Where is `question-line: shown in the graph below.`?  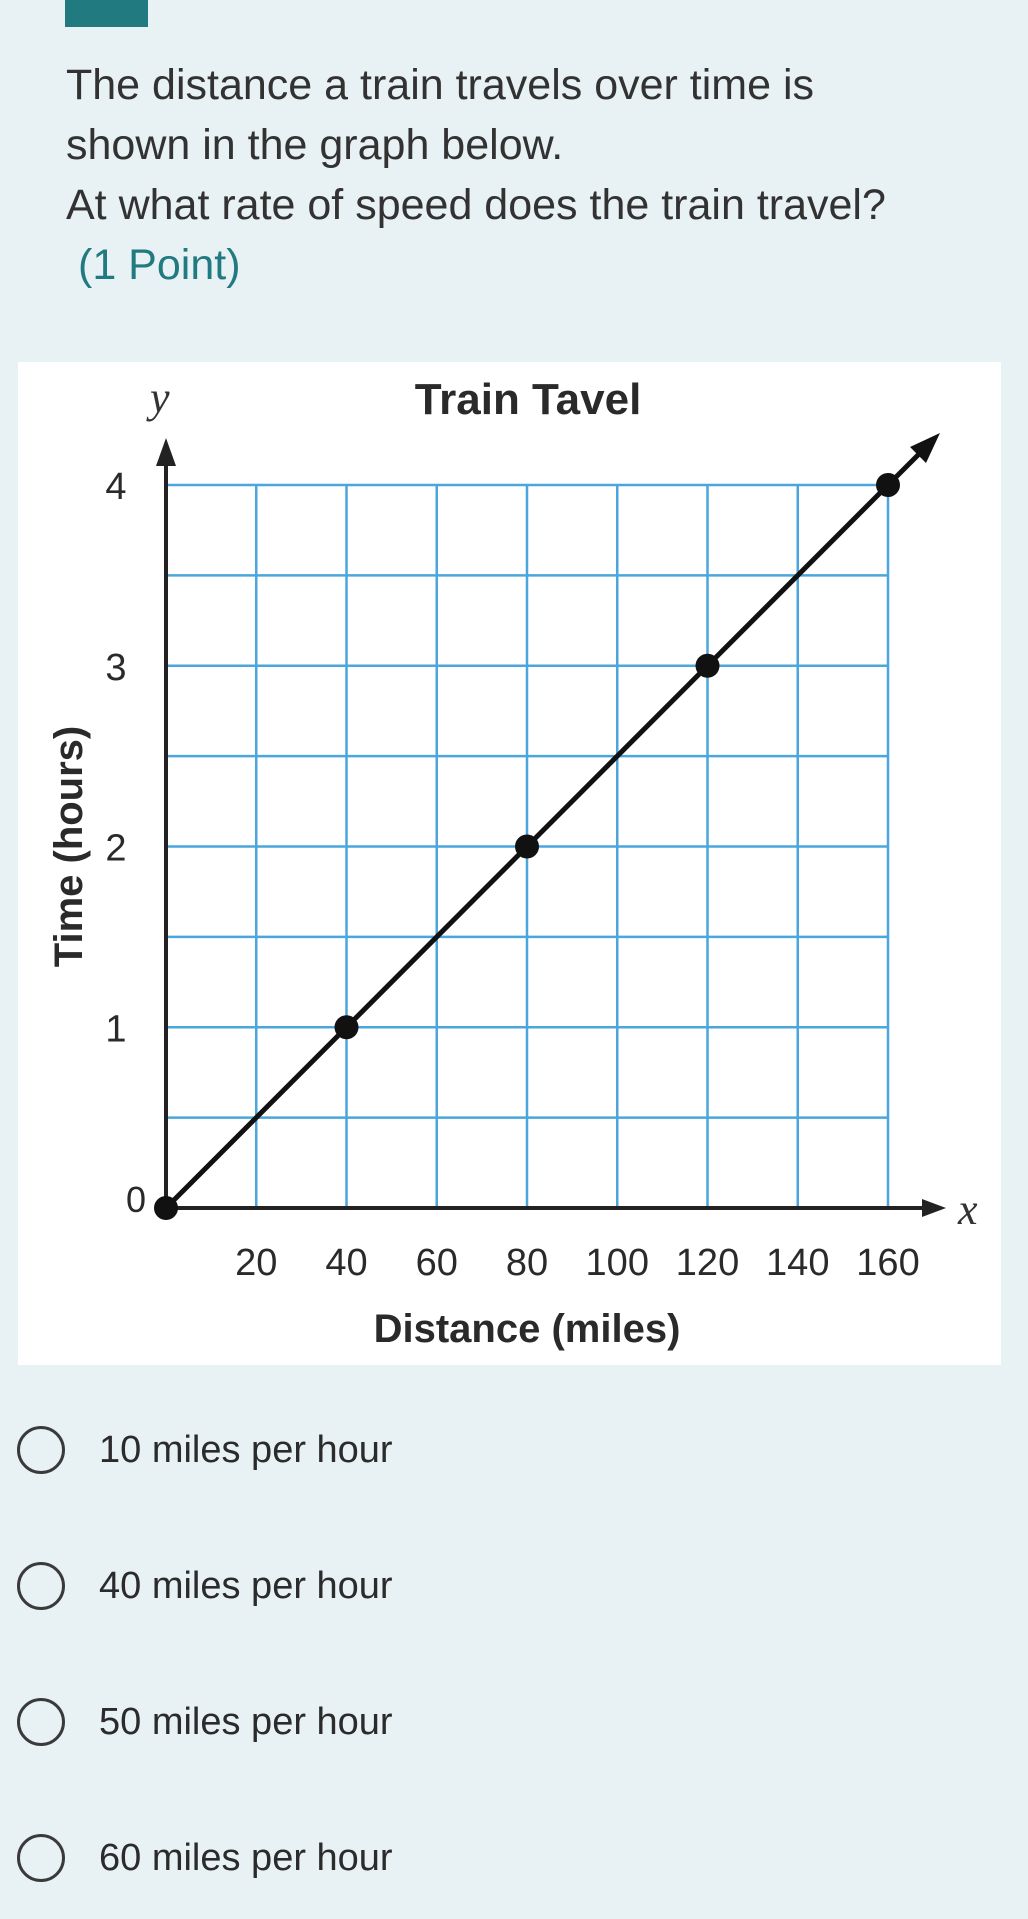
question-line: shown in the graph below. is located at coordinates (315, 145).